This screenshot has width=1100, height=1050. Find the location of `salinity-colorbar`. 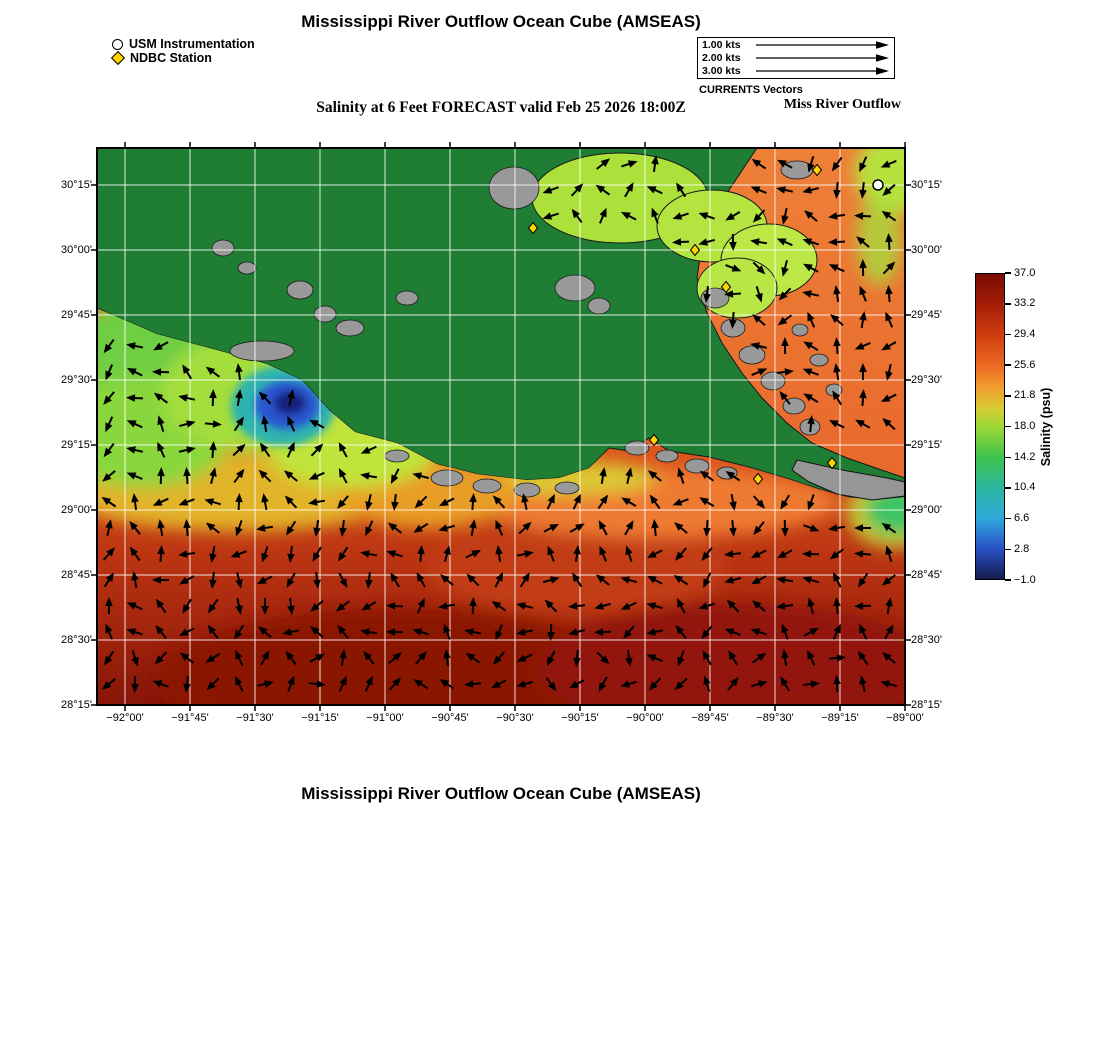

salinity-colorbar is located at coordinates (990, 426).